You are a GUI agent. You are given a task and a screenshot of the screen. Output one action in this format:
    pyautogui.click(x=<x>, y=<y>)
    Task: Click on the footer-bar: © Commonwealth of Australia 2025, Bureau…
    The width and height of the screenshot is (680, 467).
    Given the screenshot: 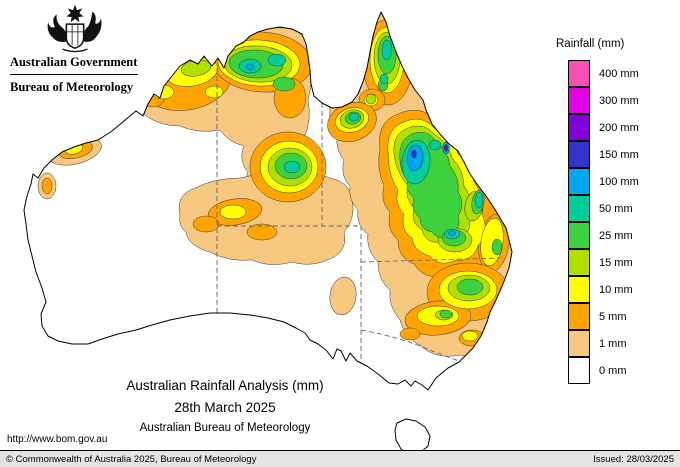 What is the action you would take?
    pyautogui.click(x=340, y=458)
    